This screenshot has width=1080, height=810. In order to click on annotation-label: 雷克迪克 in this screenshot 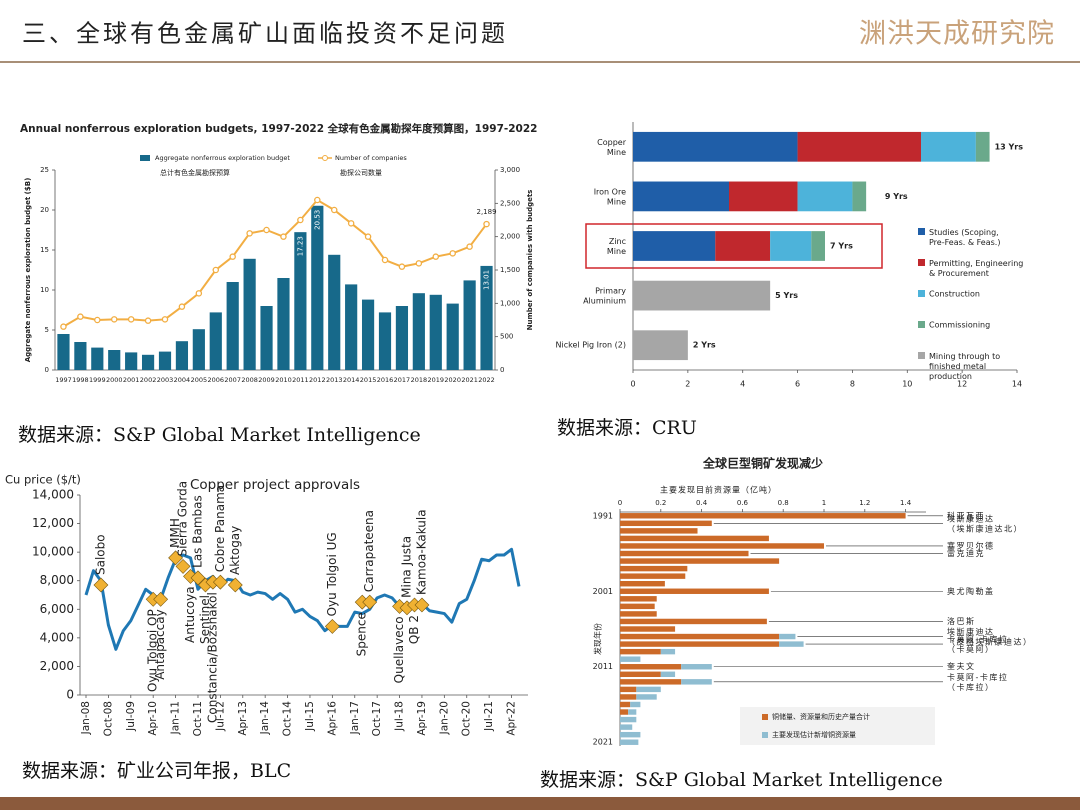, I will do `click(966, 553)`.